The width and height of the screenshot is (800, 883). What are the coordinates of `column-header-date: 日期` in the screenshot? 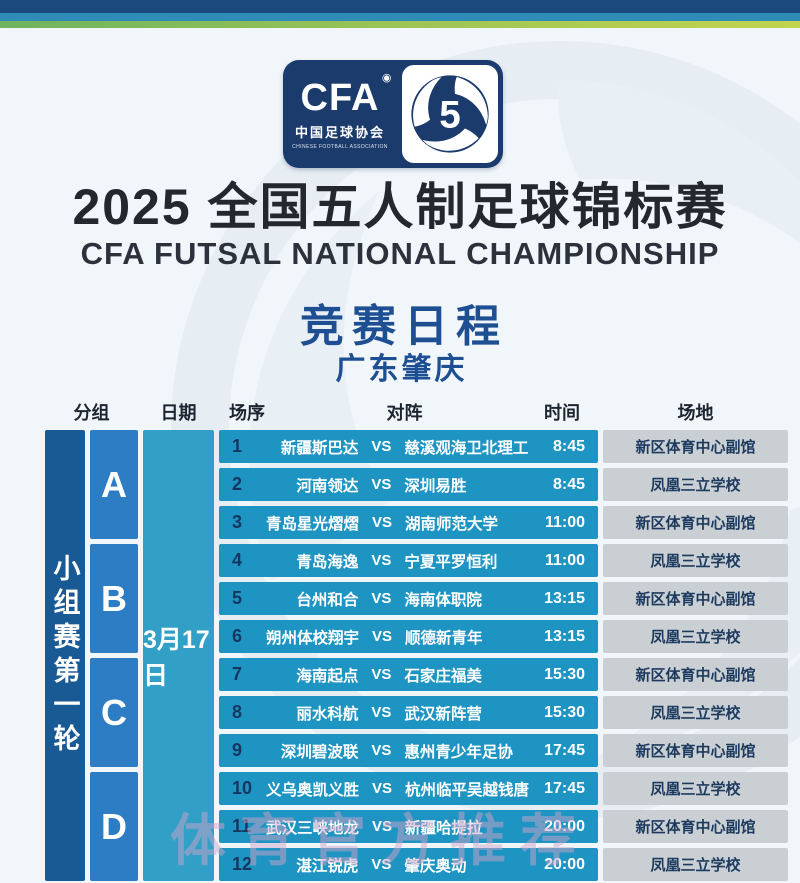 It's located at (178, 413).